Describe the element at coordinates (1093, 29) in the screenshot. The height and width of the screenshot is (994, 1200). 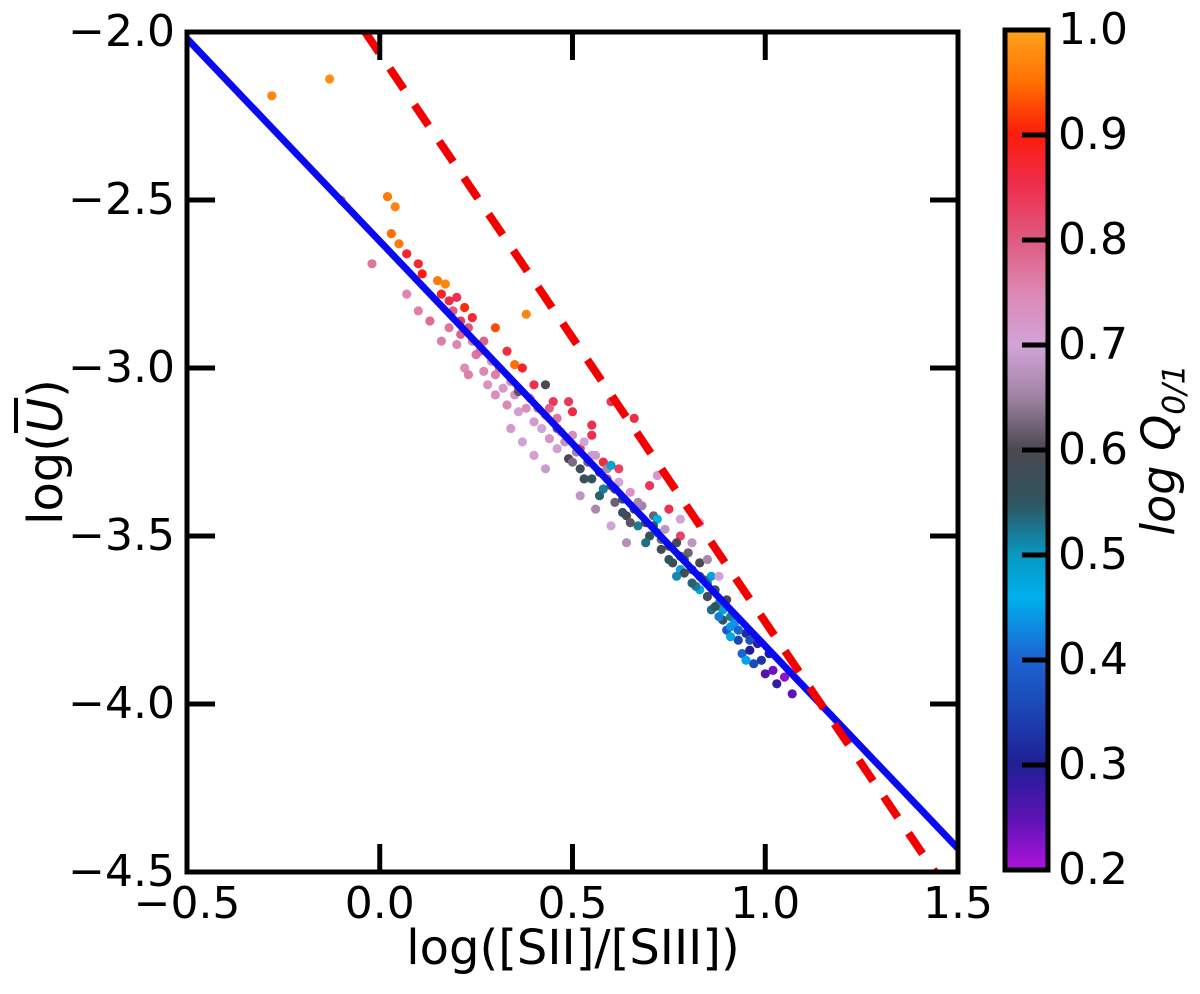
I see `colorbar-tick-label: 1.0` at that location.